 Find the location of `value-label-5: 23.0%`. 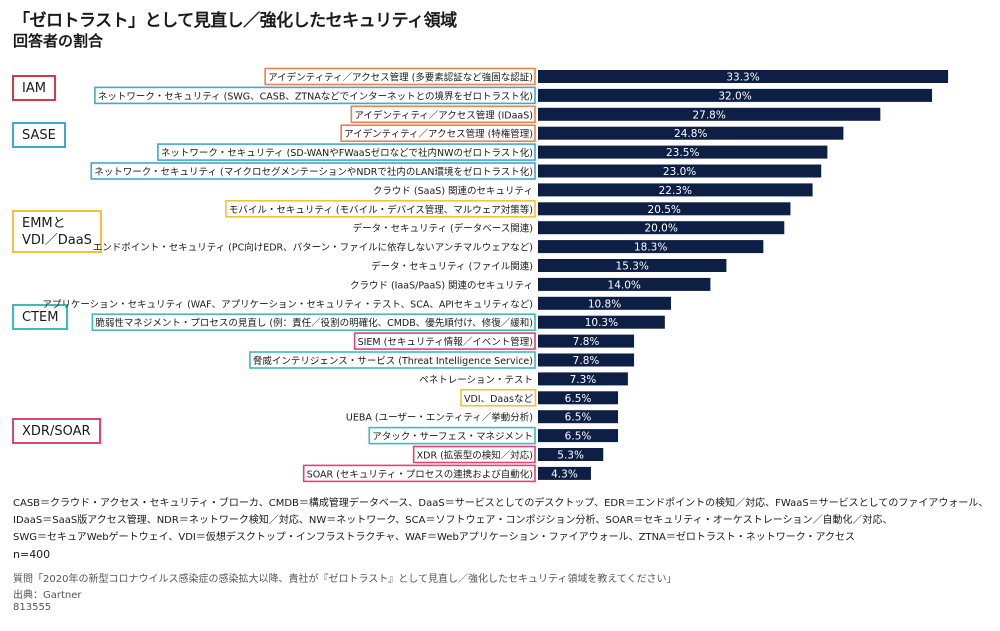

value-label-5: 23.0% is located at coordinates (679, 172).